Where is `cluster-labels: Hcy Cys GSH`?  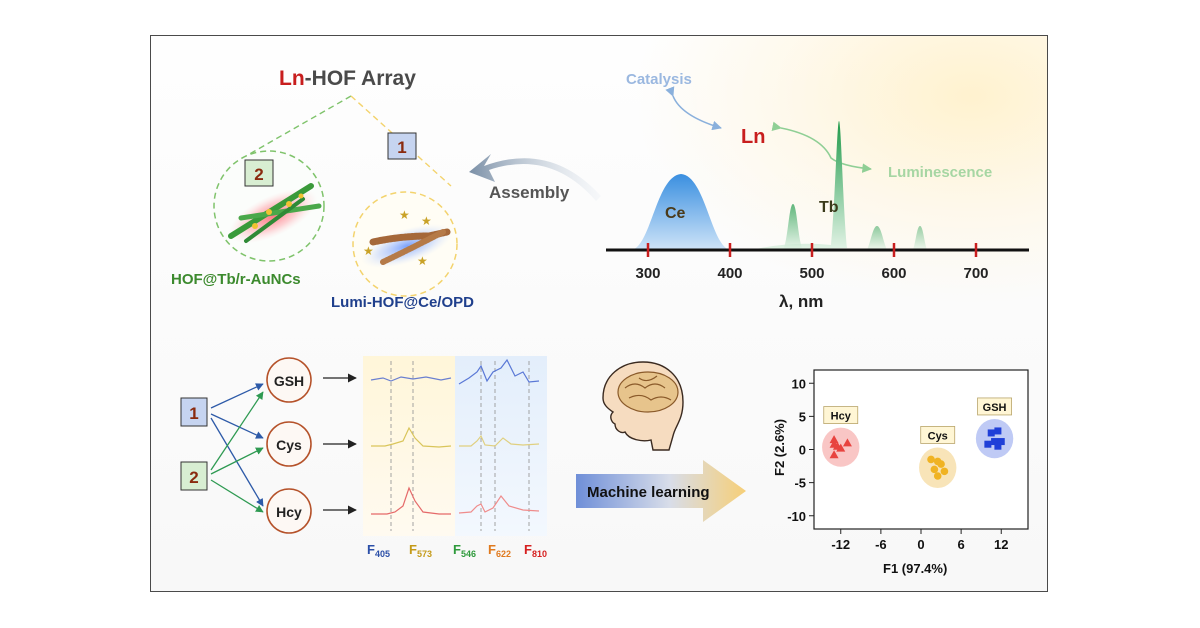 cluster-labels: Hcy Cys GSH is located at coordinates (917, 420).